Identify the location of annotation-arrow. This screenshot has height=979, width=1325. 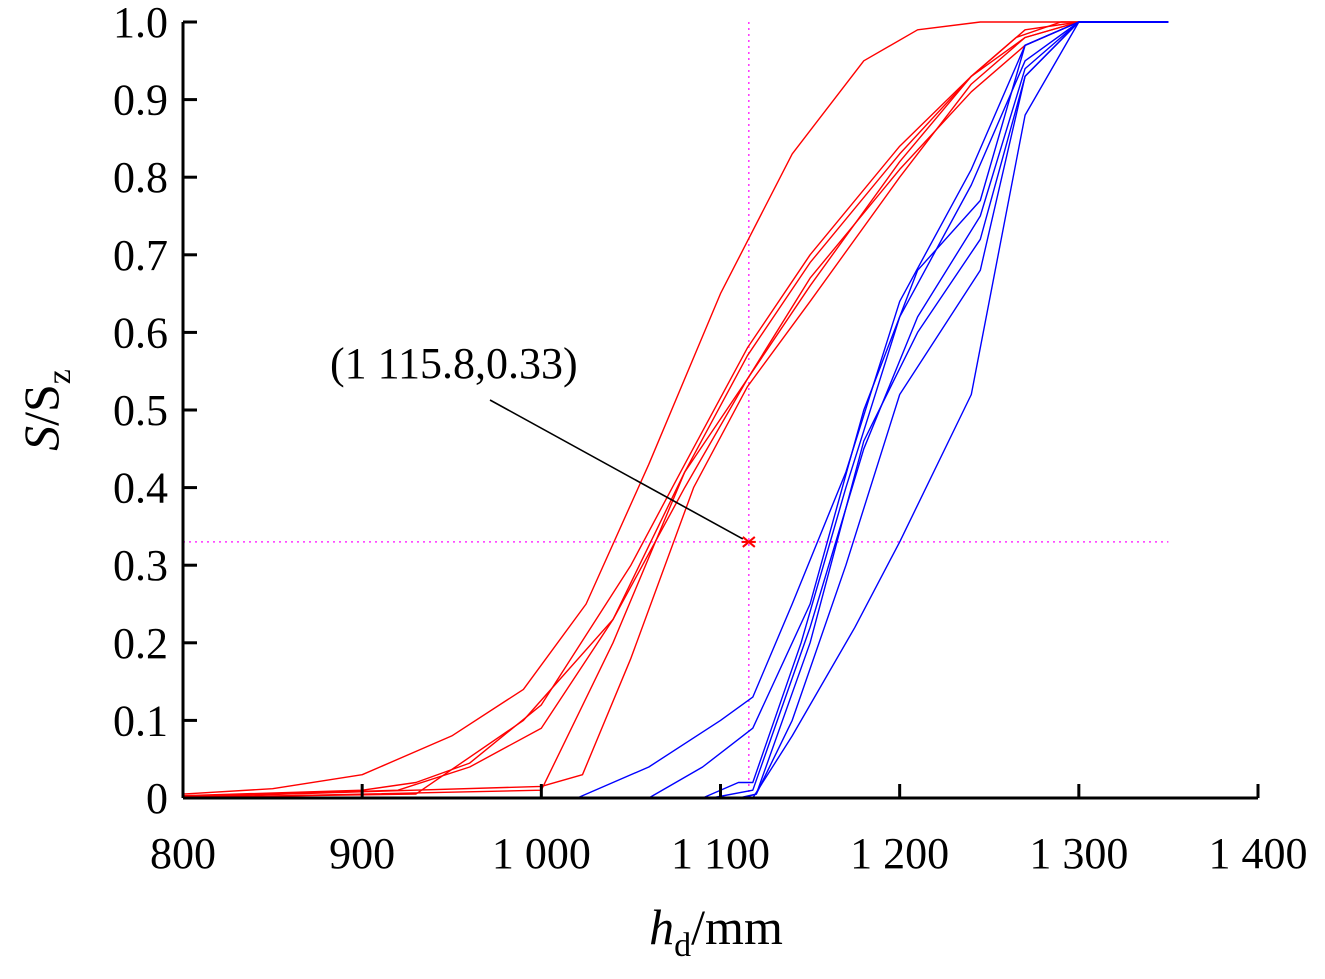
(616, 469).